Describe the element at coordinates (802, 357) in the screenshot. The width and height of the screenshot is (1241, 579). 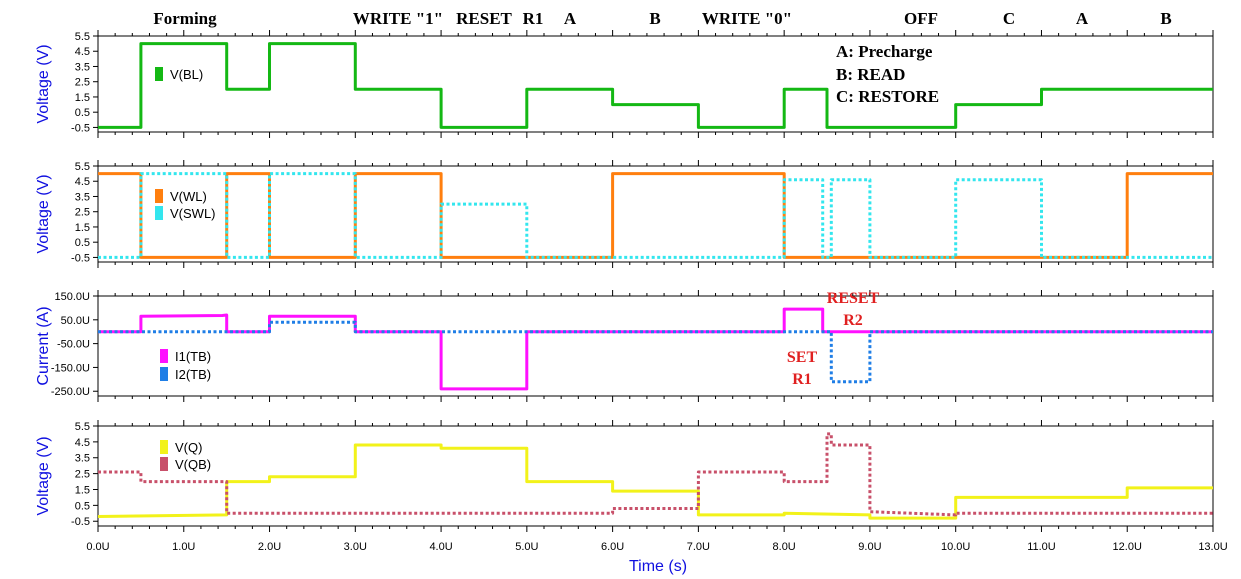
I see `annotation-set: SET` at that location.